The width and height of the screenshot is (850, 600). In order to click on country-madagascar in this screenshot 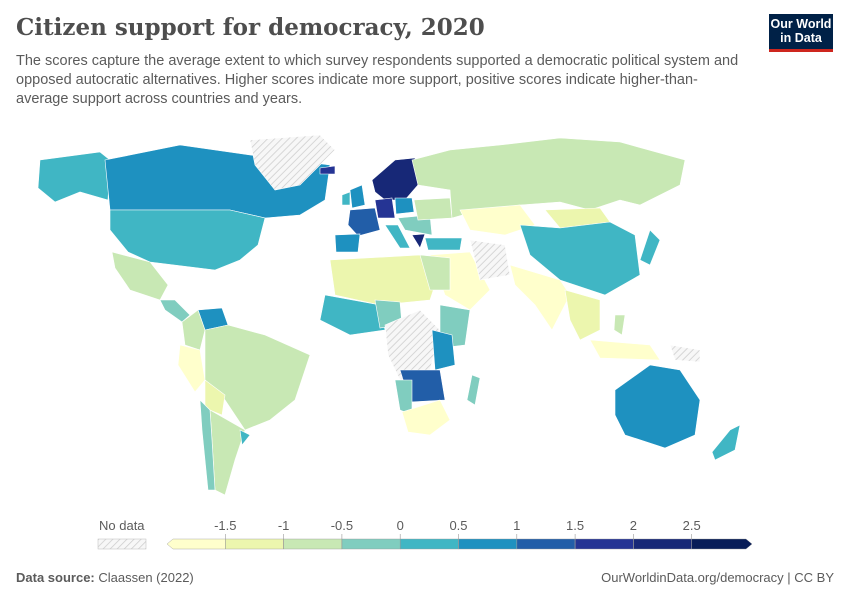, I will do `click(473, 390)`.